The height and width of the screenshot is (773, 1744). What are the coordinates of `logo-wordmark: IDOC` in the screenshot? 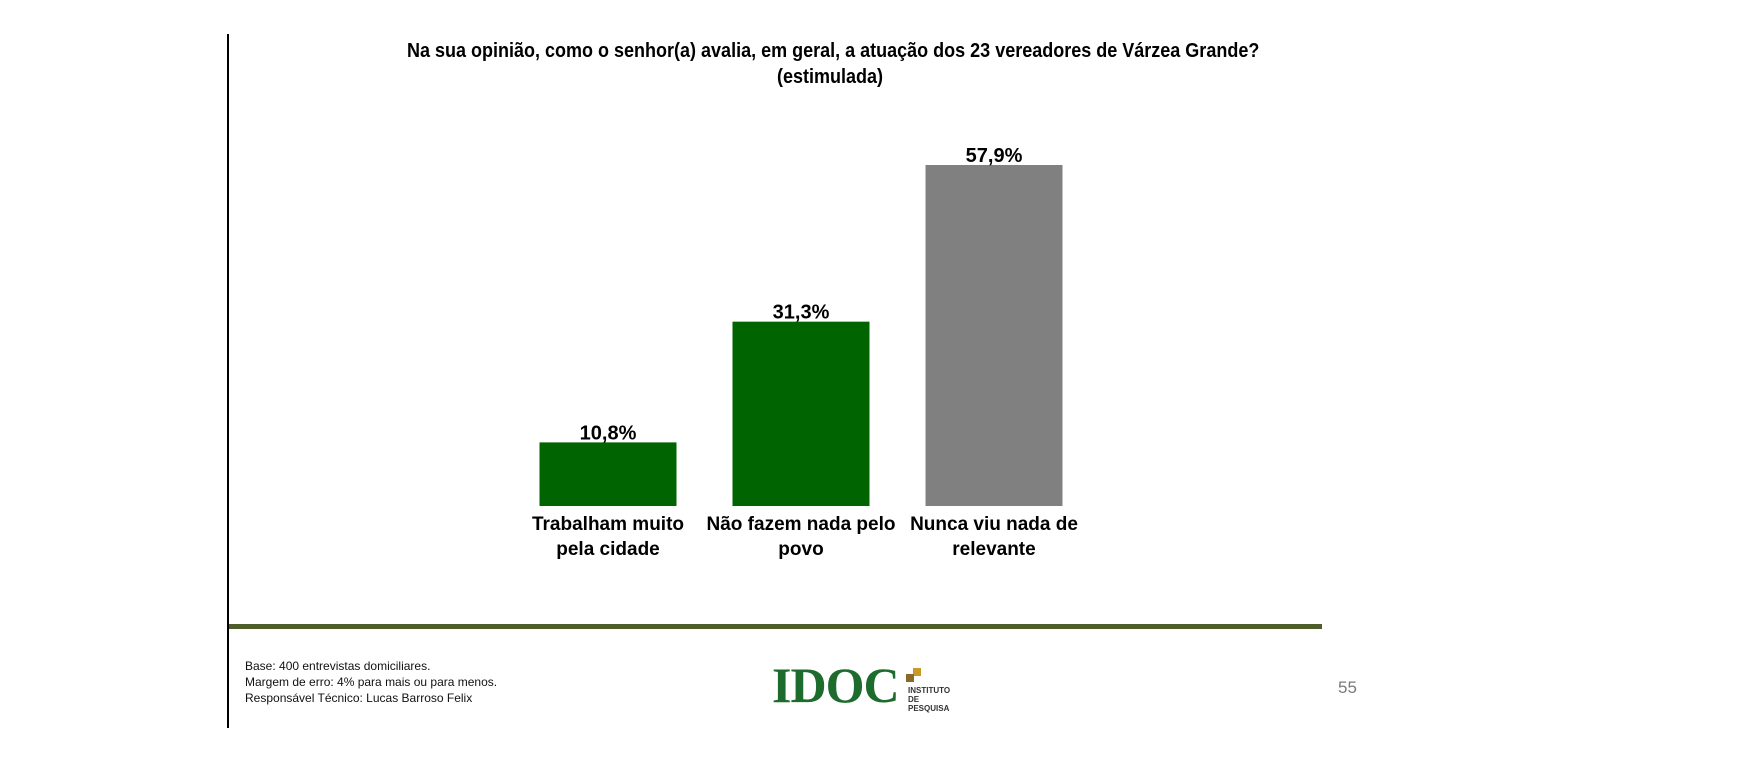 It's located at (836, 685).